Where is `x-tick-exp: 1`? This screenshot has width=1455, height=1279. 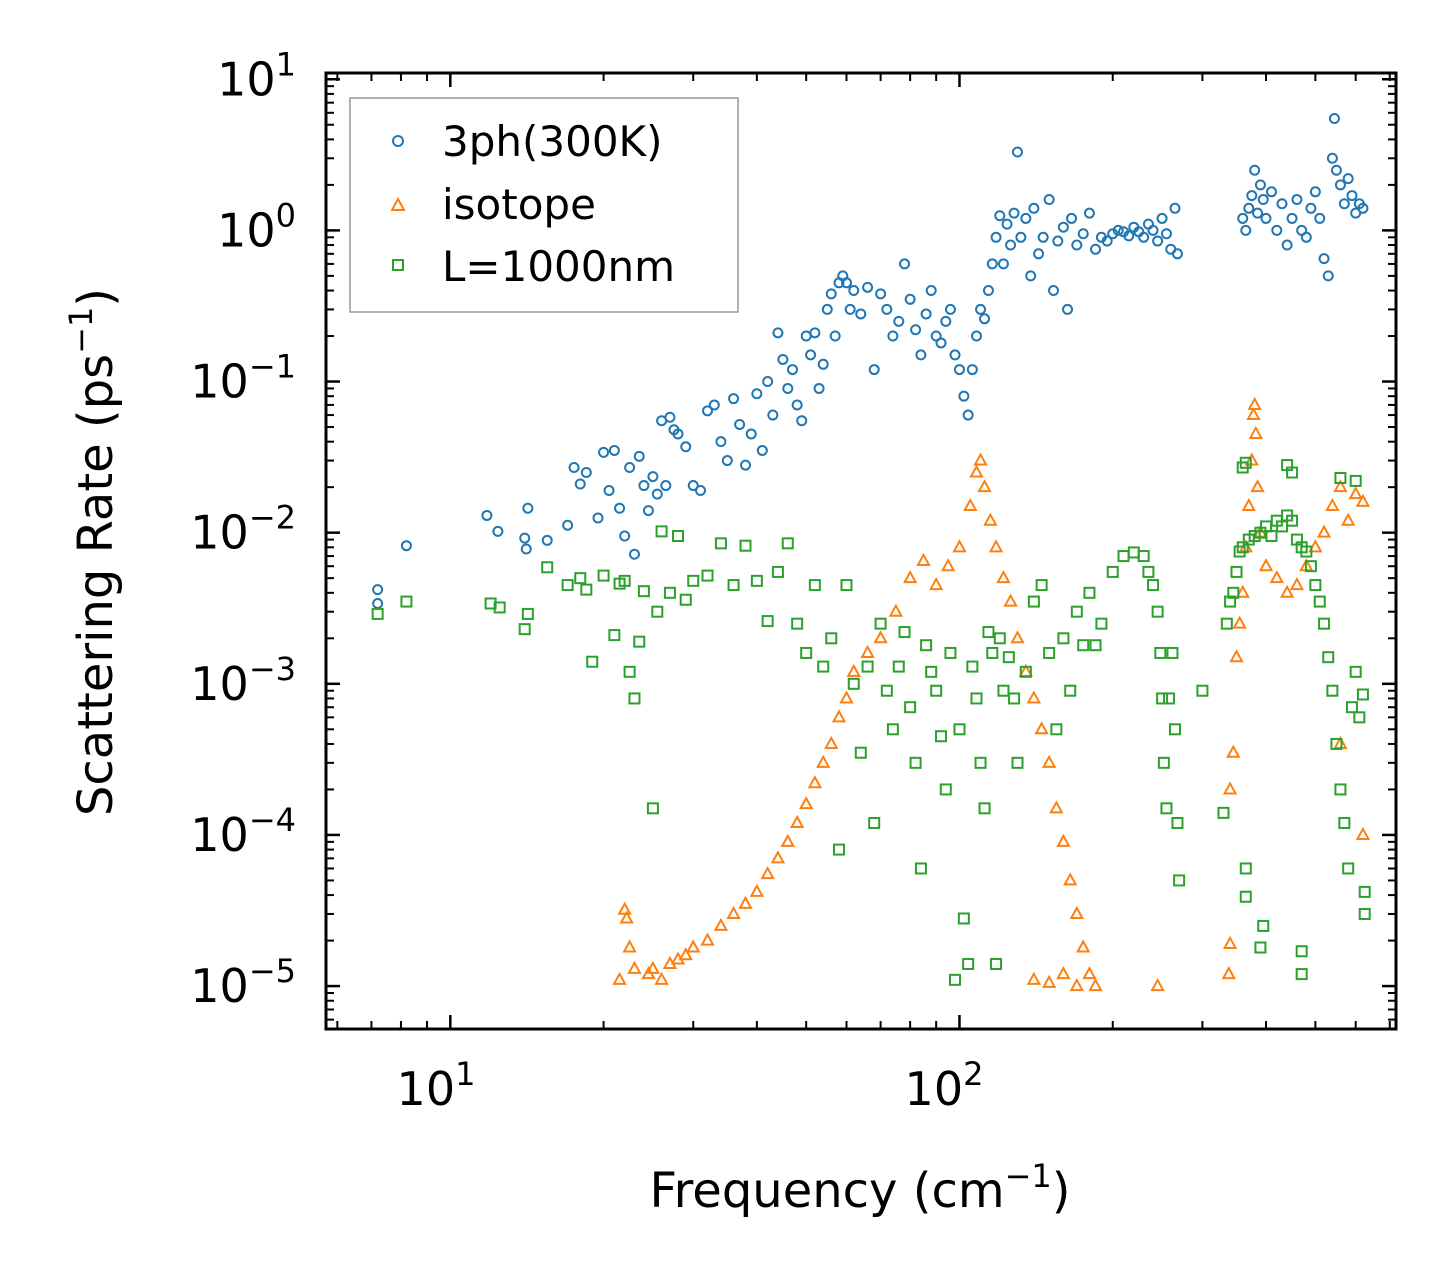 x-tick-exp: 1 is located at coordinates (465, 1074).